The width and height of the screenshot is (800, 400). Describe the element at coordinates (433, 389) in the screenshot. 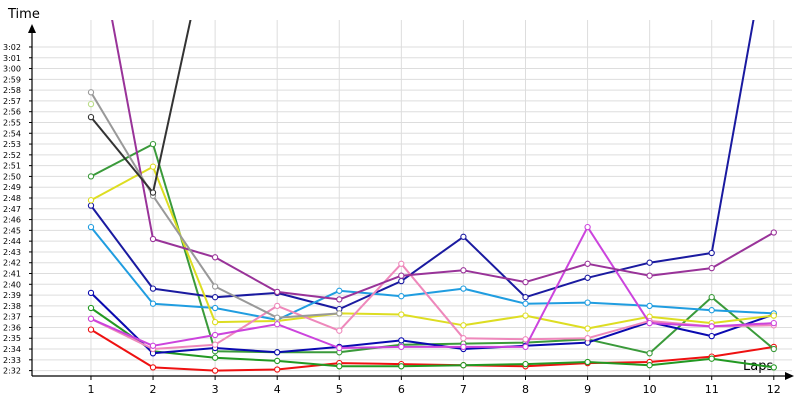

I see `x-ticks: 1 2 3 4 5 6 7 8 9 10 11 12` at that location.